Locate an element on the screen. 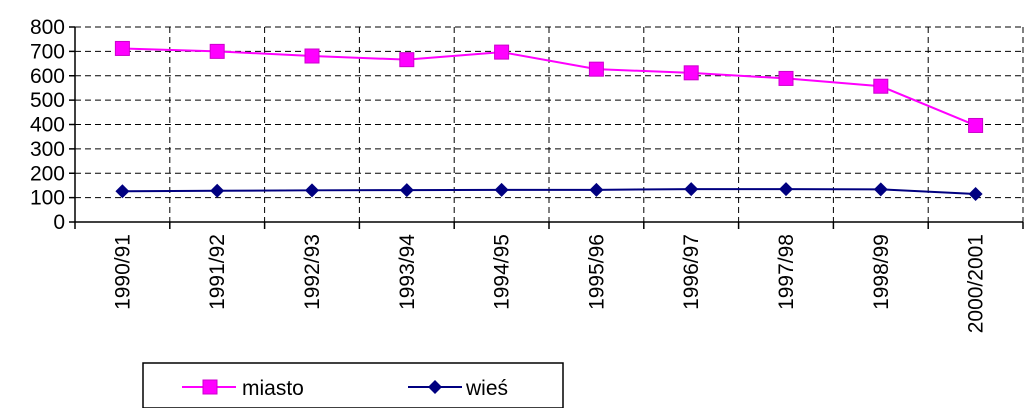  series-1-line is located at coordinates (549, 191).